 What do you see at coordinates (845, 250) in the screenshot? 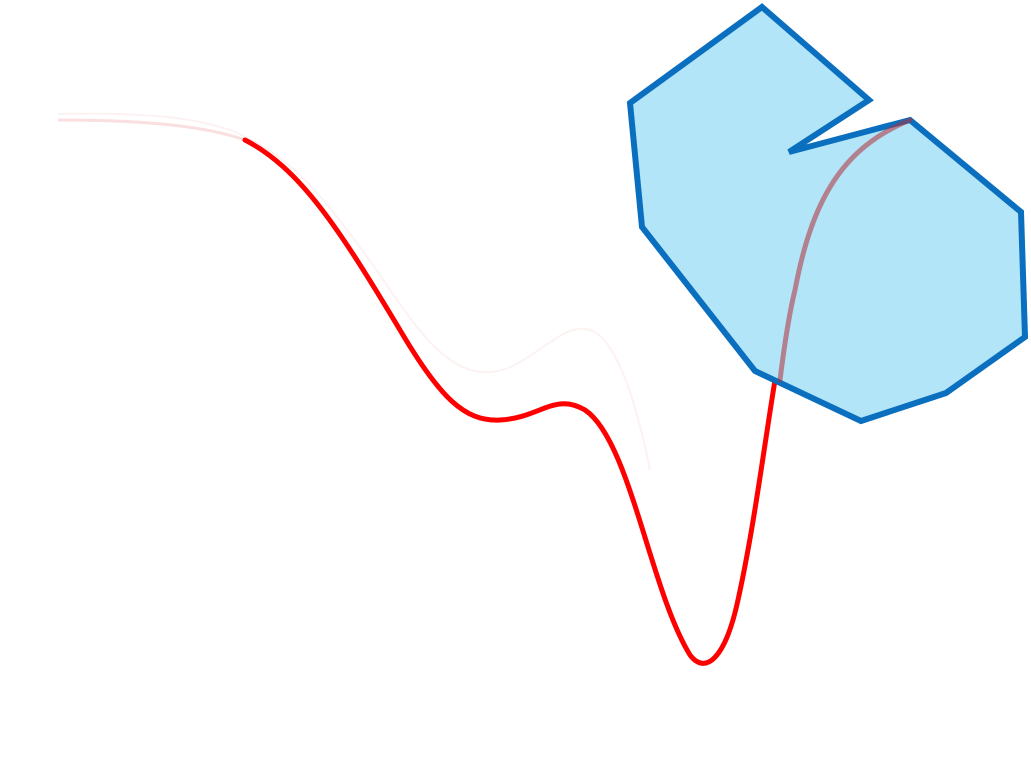
I see `curve-overlap` at bounding box center [845, 250].